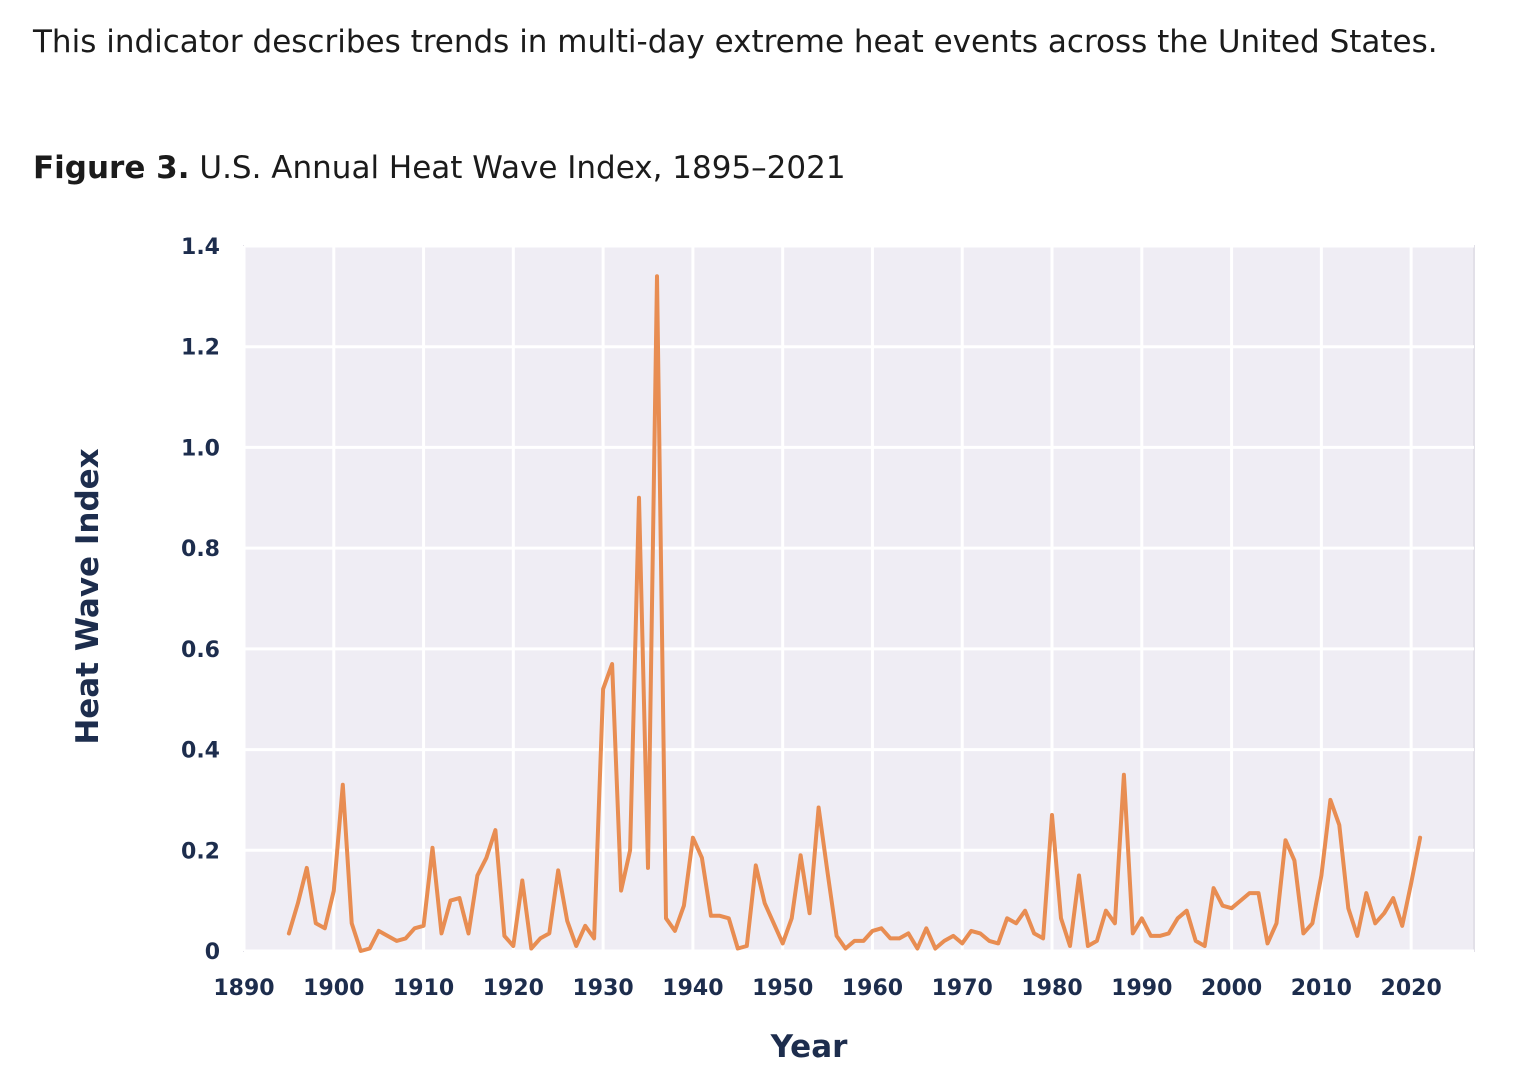 This screenshot has height=1088, width=1514. Describe the element at coordinates (200, 448) in the screenshot. I see `y-tick-label: 1.0` at that location.